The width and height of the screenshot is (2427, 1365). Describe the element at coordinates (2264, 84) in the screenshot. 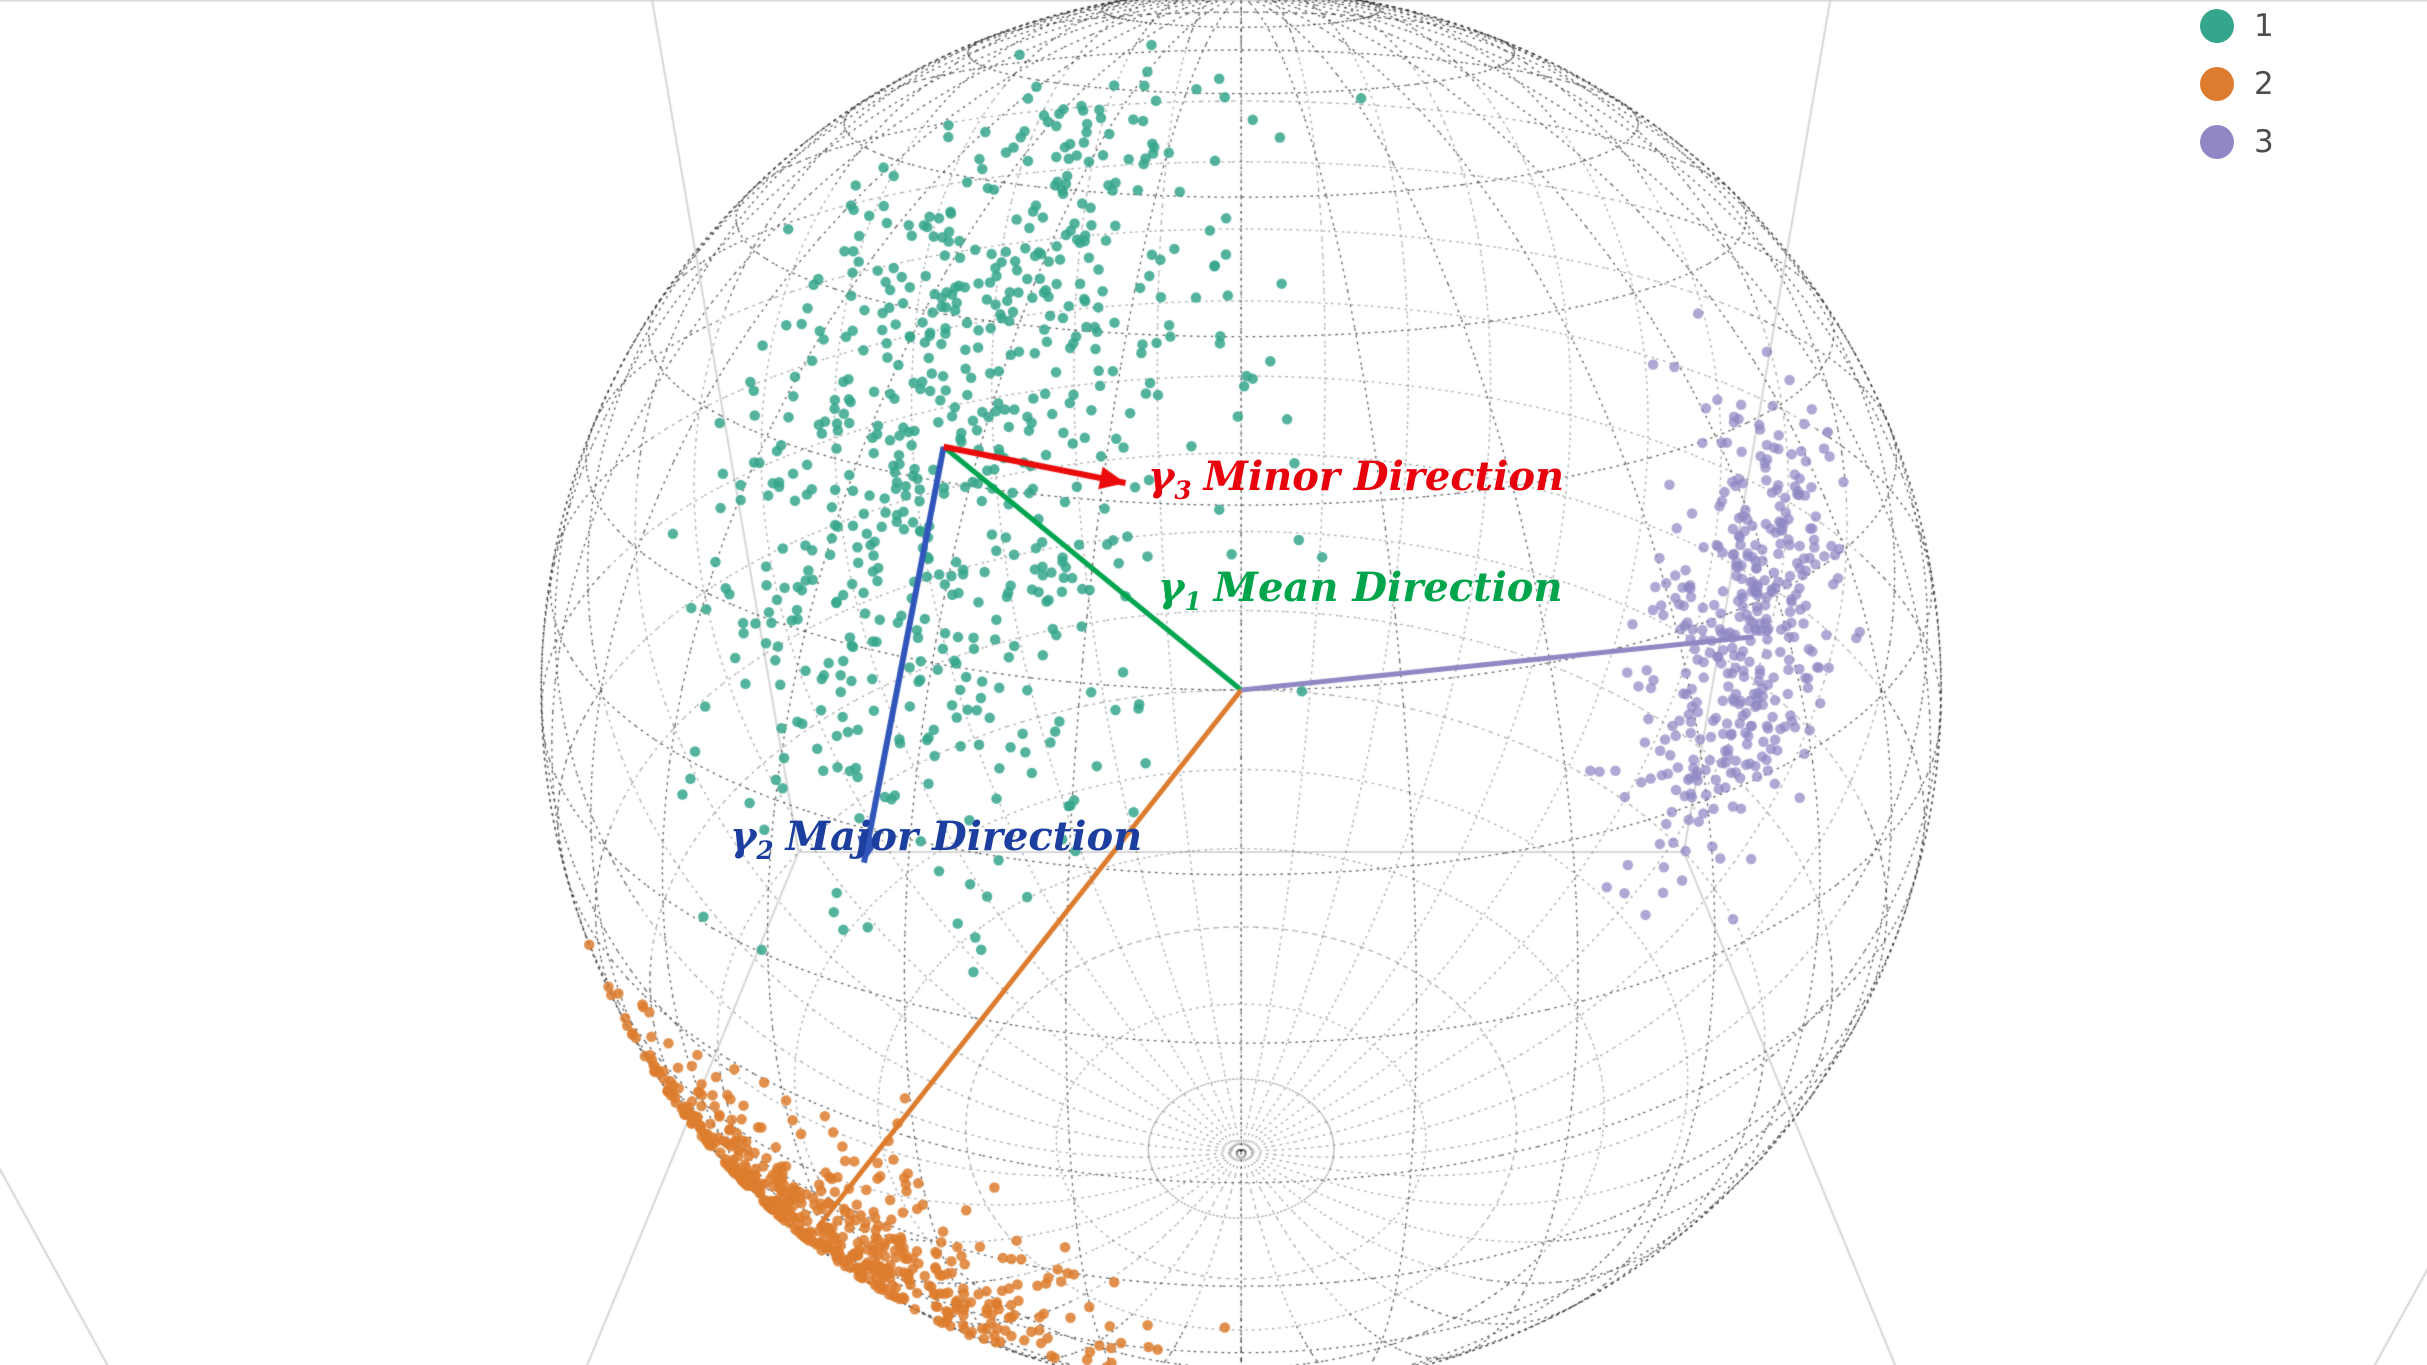

I see `legend-item-label: 2` at that location.